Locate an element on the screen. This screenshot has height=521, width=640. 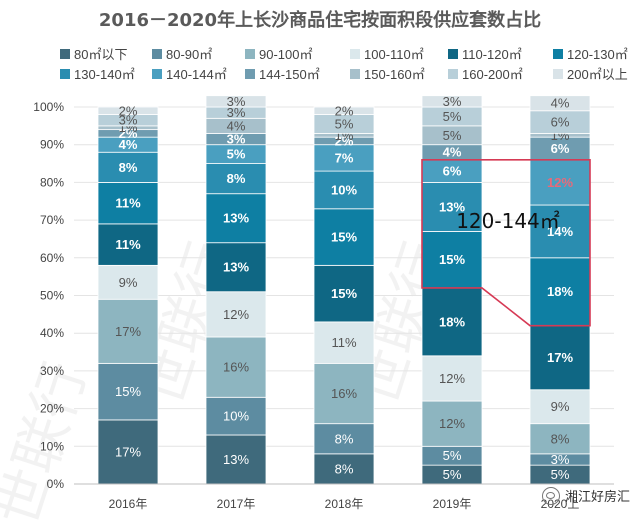
legend-item: 144-150㎡ is located at coordinates (282, 73).